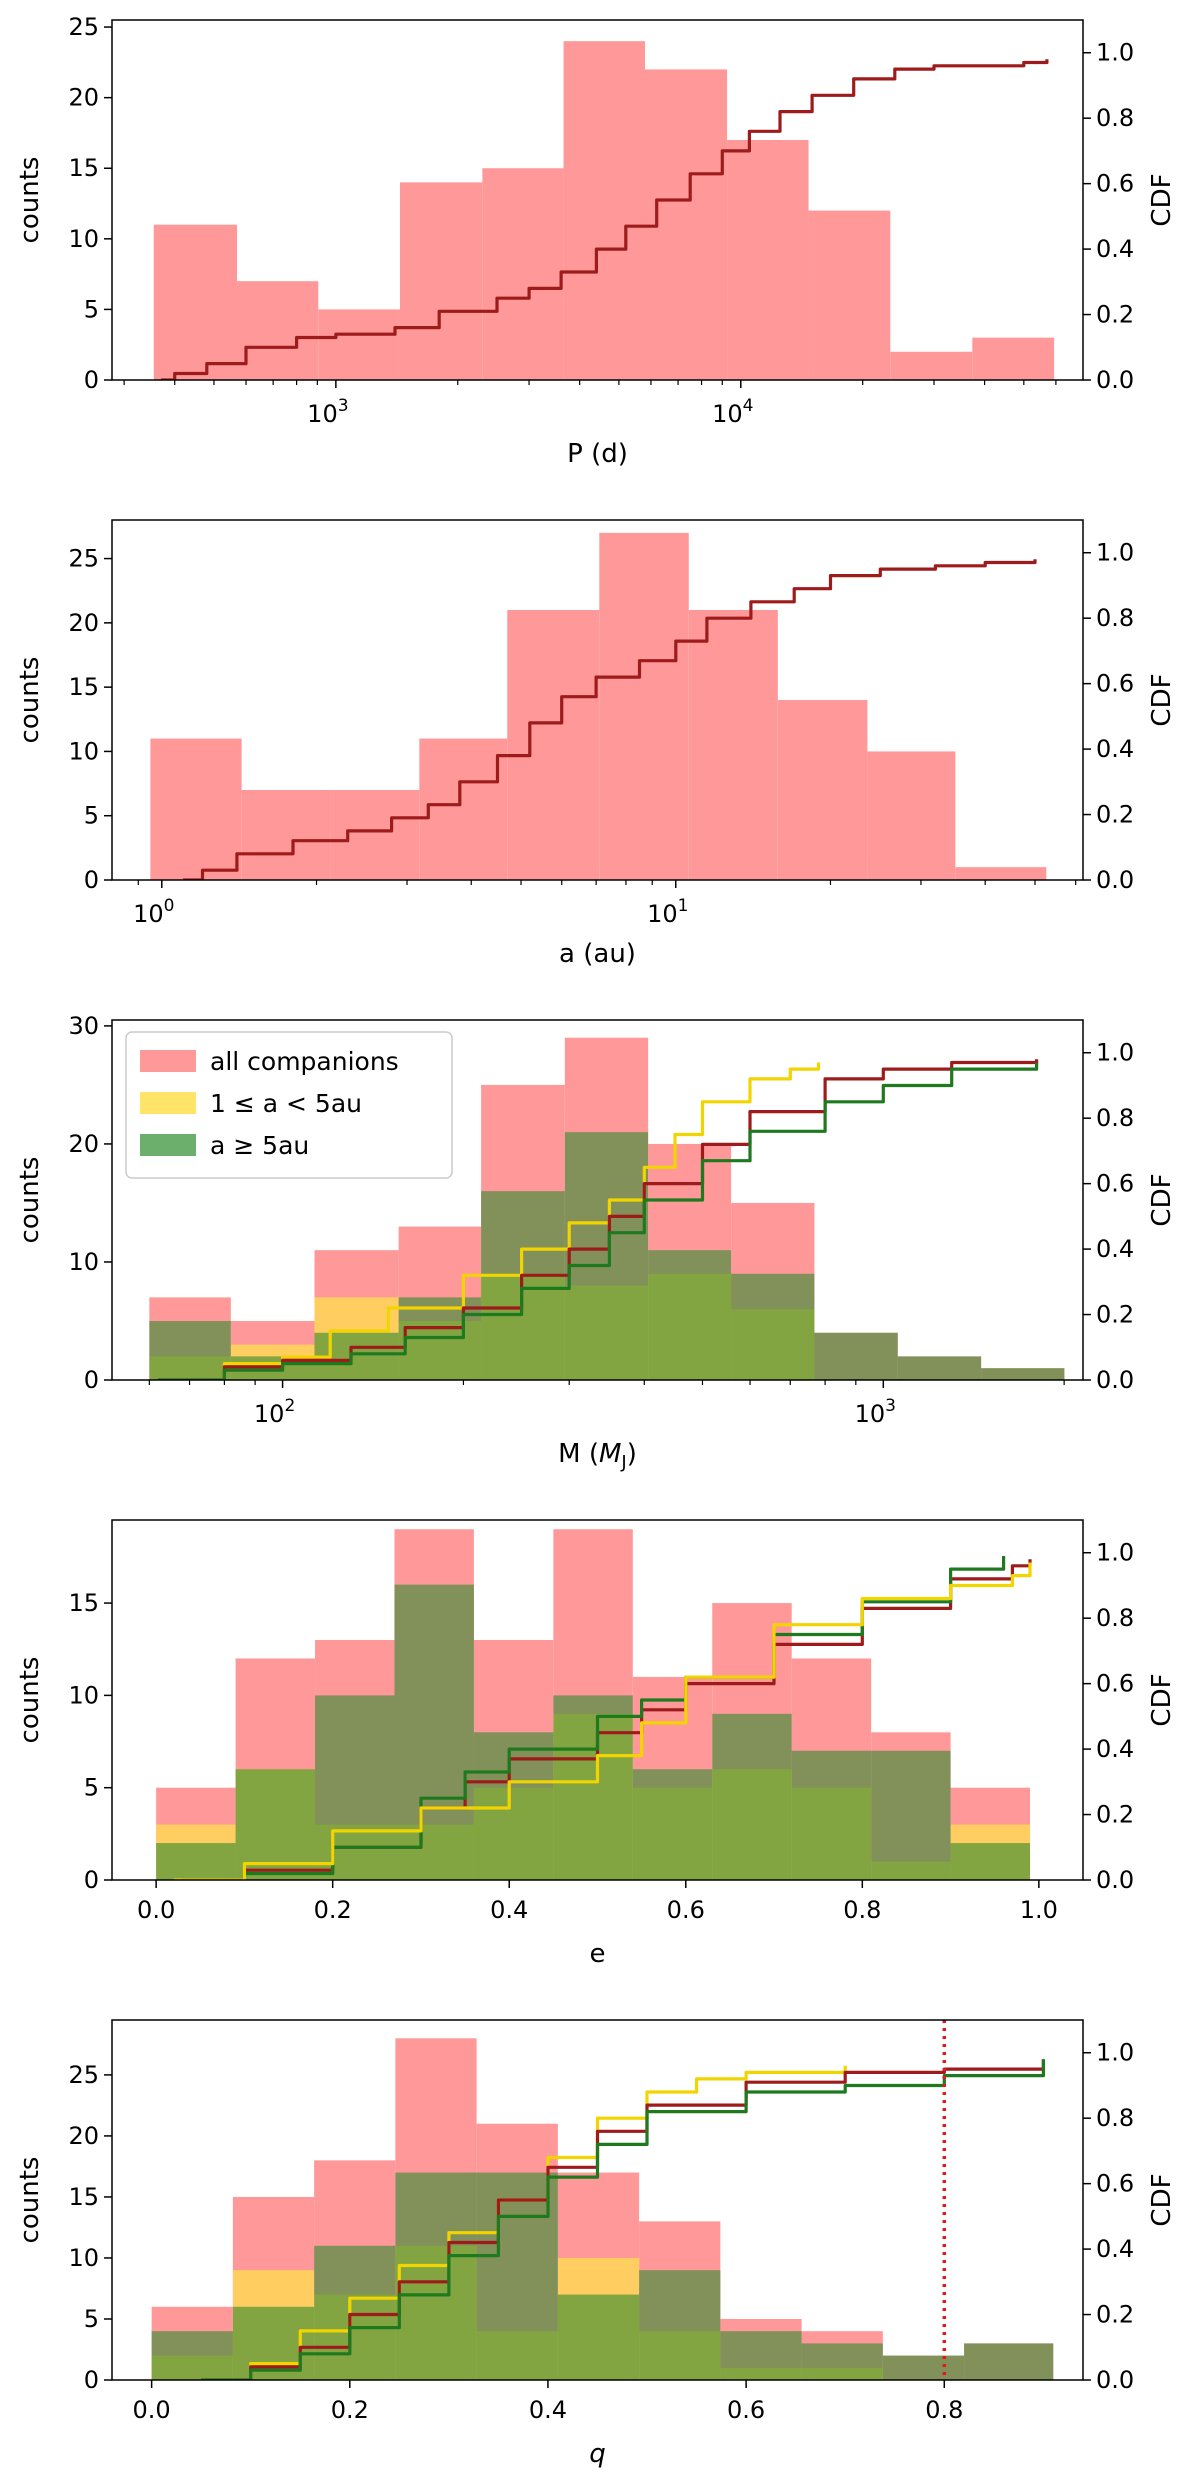  What do you see at coordinates (1115, 749) in the screenshot?
I see `y2-tick-label: 0.4` at bounding box center [1115, 749].